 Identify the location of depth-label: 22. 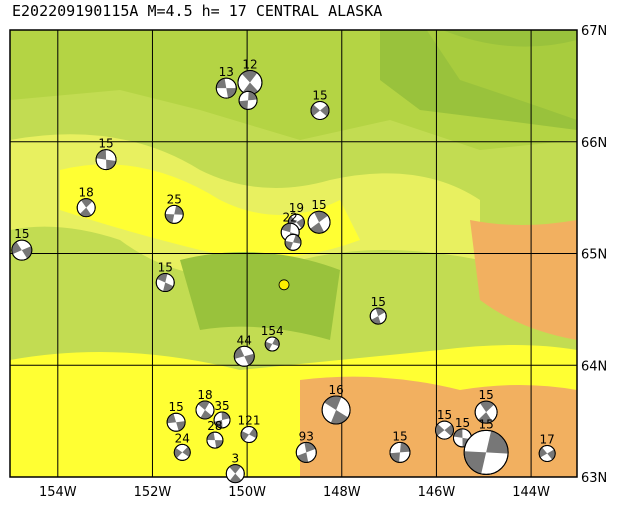
(290, 217).